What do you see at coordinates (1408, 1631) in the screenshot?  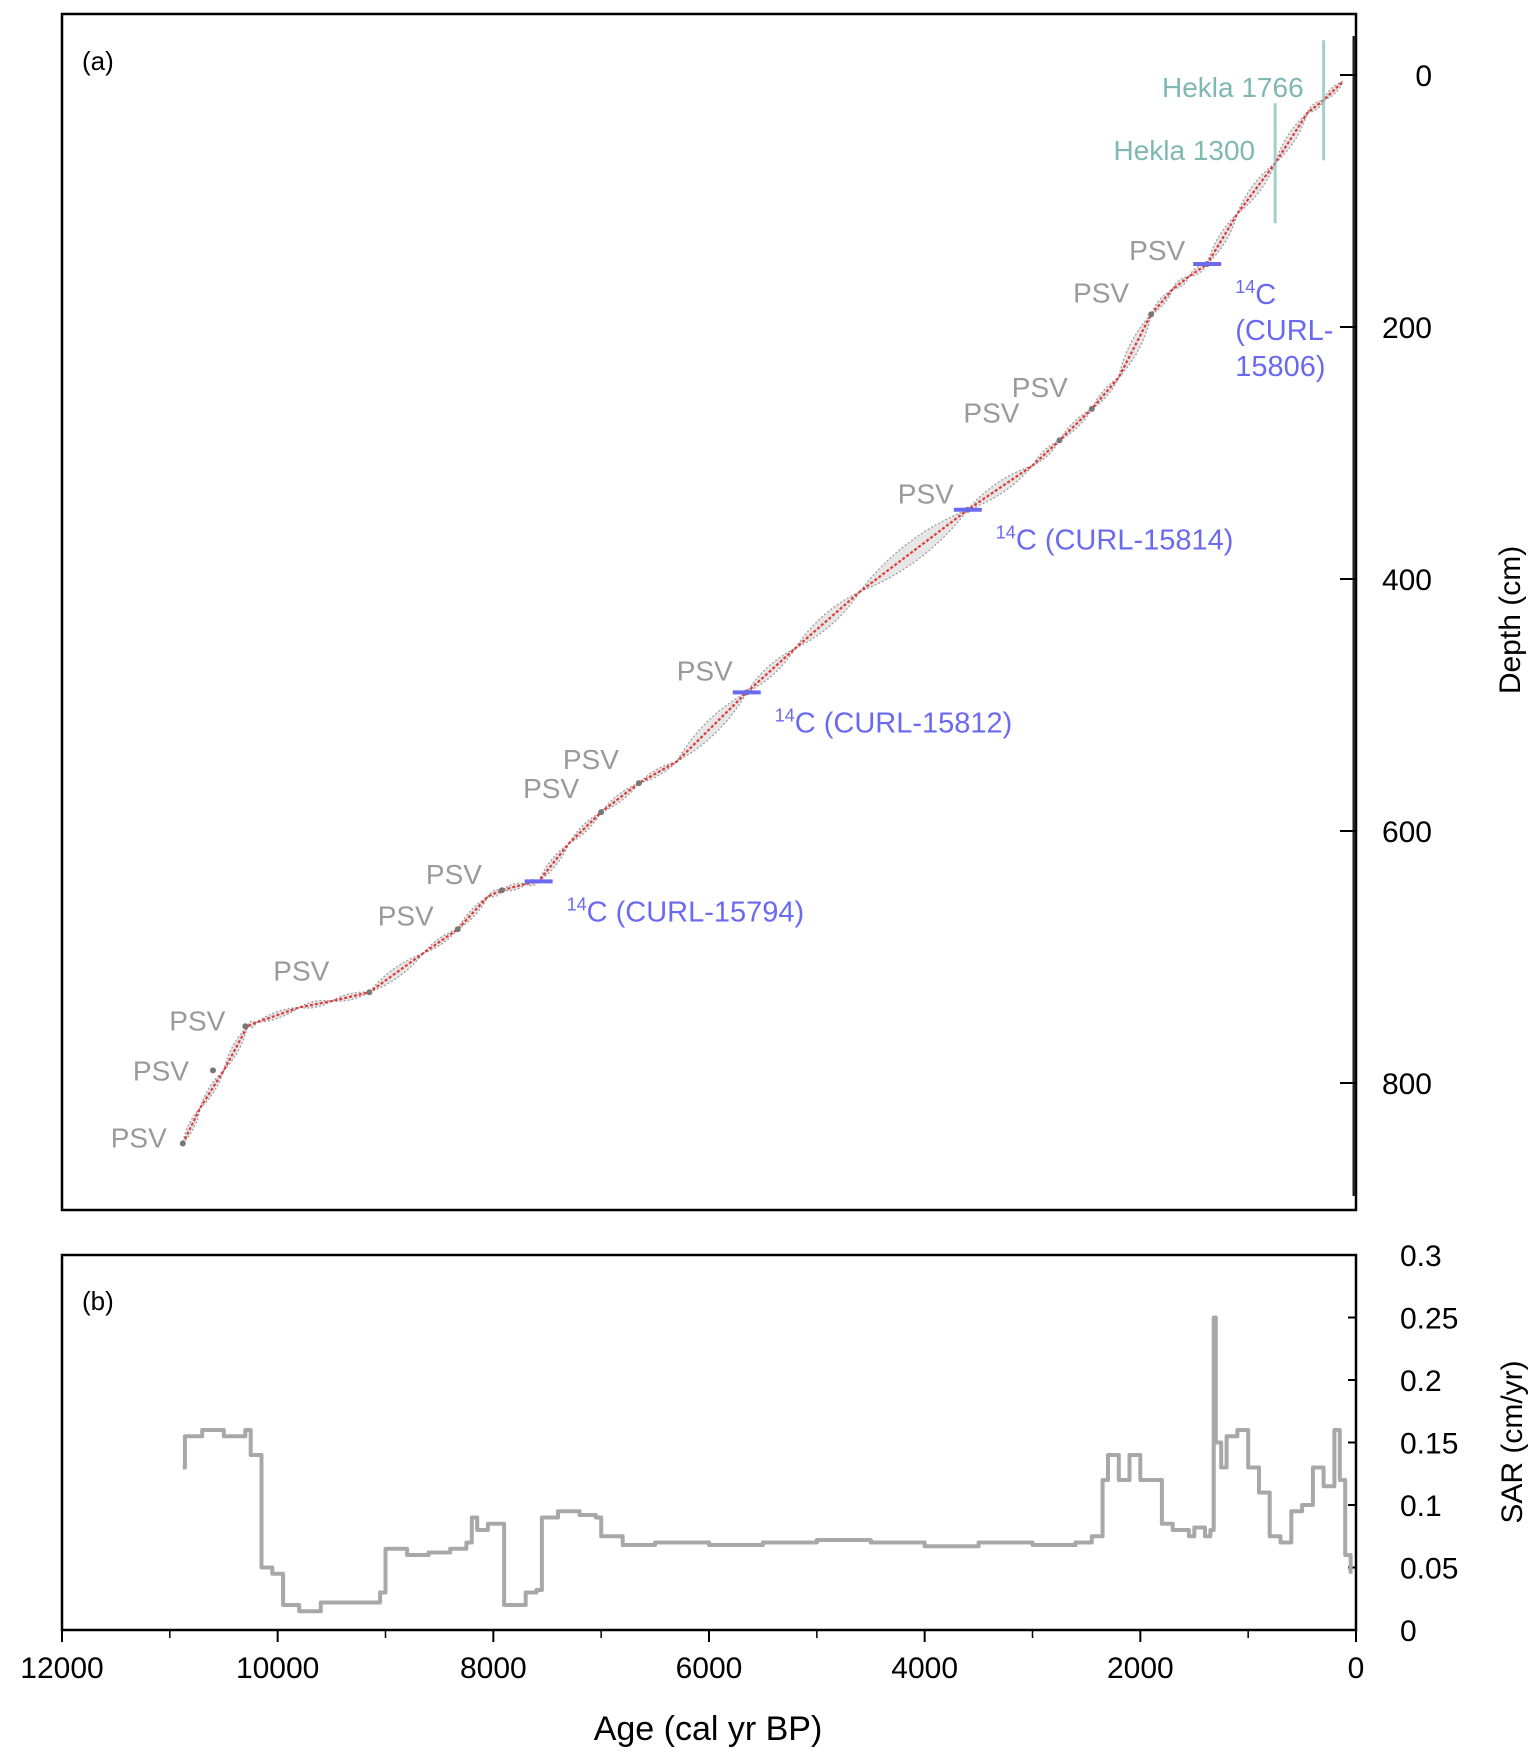 I see `sar-tick-label: 0` at bounding box center [1408, 1631].